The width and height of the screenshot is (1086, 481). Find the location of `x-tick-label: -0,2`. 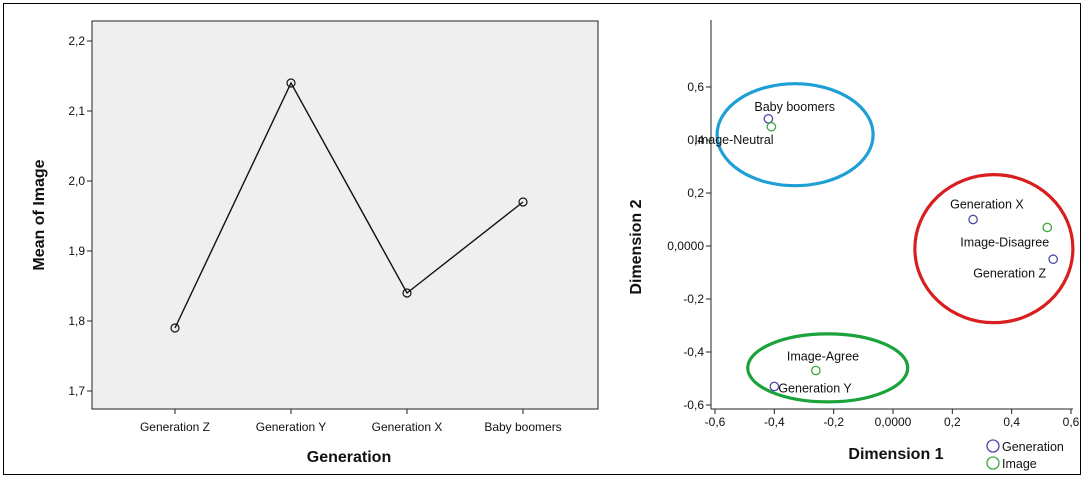

x-tick-label: -0,2 is located at coordinates (833, 422).